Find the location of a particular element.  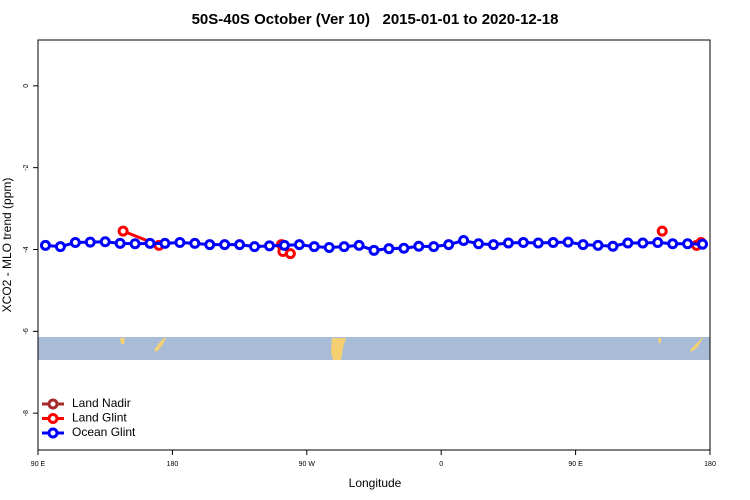

x-tick-label: 0 is located at coordinates (441, 464).